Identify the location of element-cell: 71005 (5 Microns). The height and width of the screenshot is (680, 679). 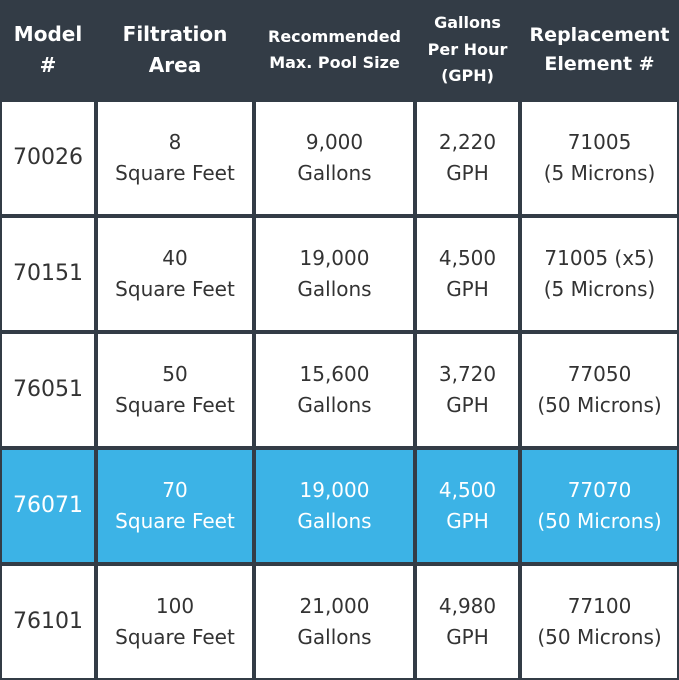
(599, 158).